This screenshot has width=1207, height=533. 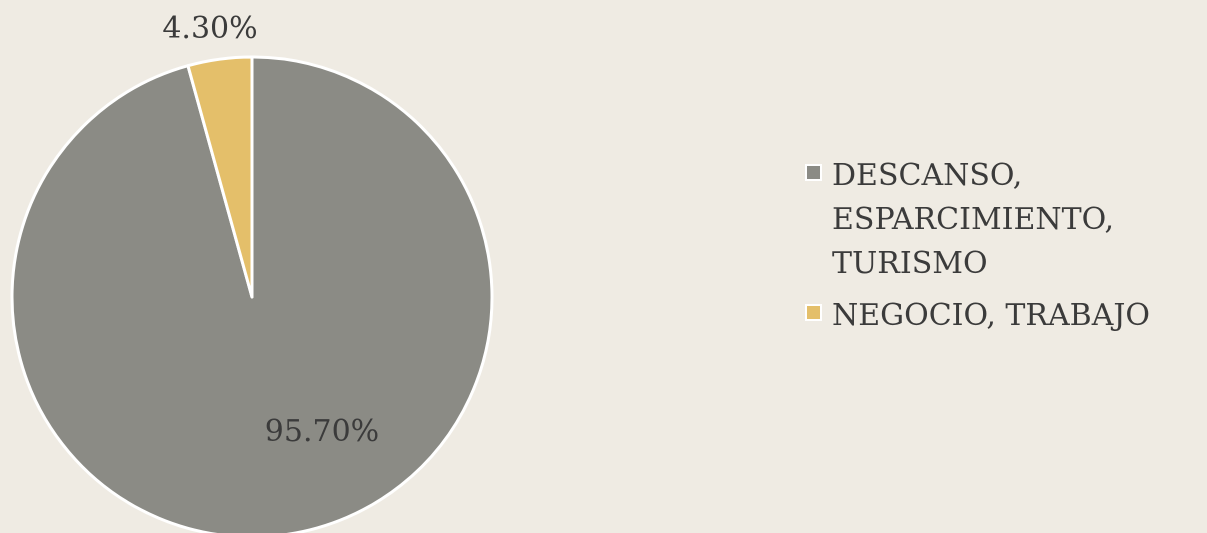 What do you see at coordinates (813, 172) in the screenshot?
I see `legend-swatch-descanso` at bounding box center [813, 172].